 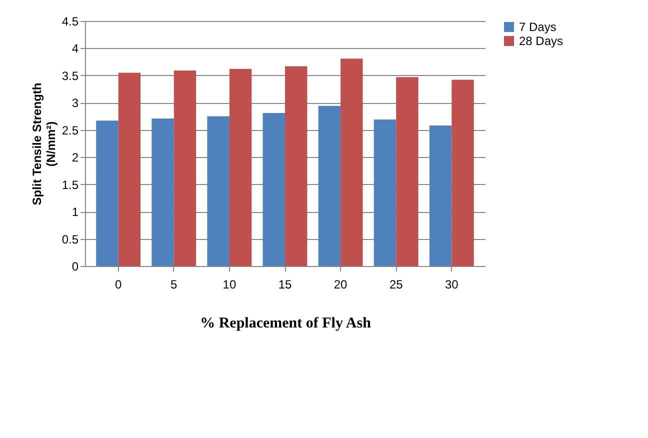 What do you see at coordinates (70, 75) in the screenshot?
I see `y-tick-label: 3.5` at bounding box center [70, 75].